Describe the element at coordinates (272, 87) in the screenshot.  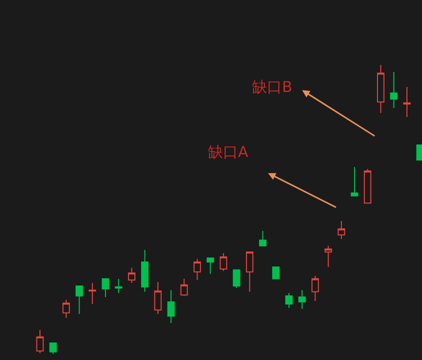
I see `annotation: 缺口B` at that location.